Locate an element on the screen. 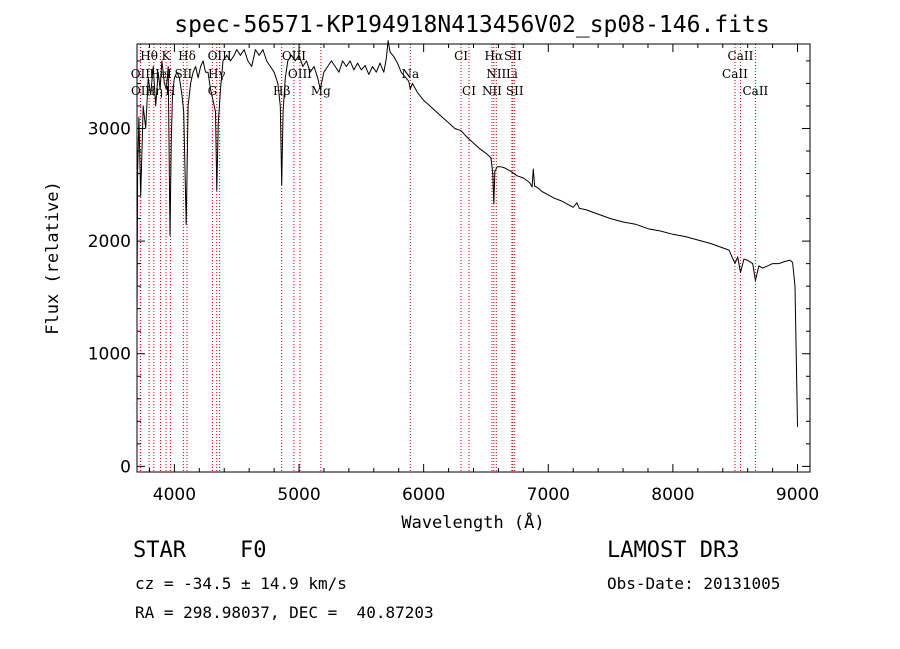  line-label: Hδ is located at coordinates (187, 56).